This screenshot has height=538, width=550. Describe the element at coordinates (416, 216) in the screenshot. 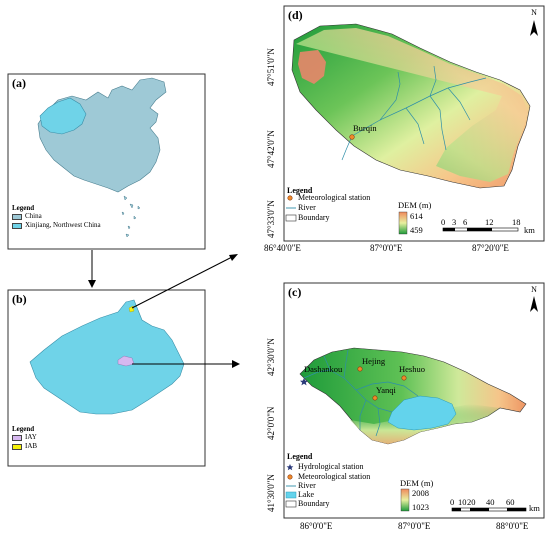

I see `dem-max-d: 614` at that location.